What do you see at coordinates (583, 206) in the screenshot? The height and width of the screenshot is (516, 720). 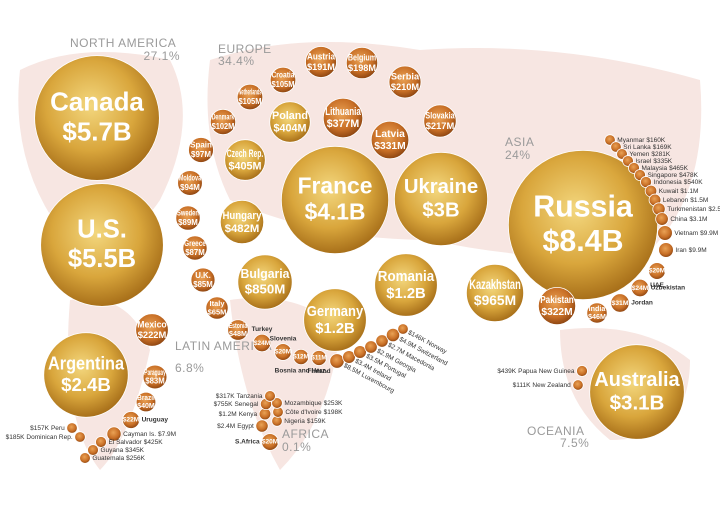 I see `country-name: Russia` at bounding box center [583, 206].